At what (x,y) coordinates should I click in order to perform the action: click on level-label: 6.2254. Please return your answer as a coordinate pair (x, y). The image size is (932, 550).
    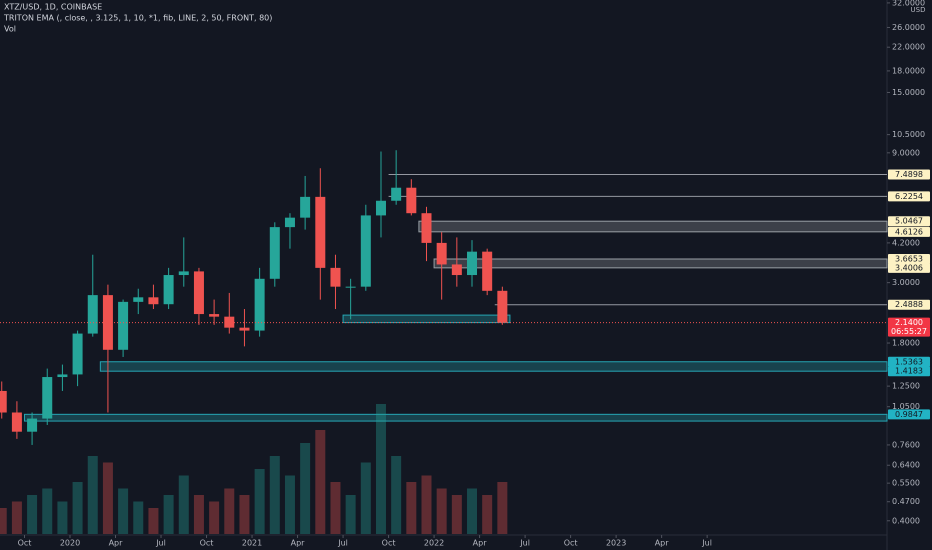
    Looking at the image, I should click on (909, 196).